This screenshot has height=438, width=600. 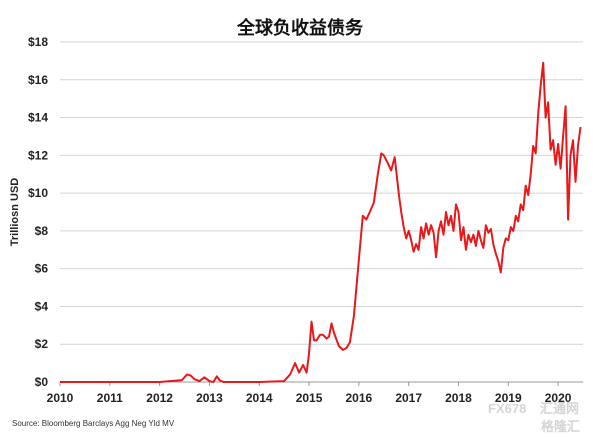 What do you see at coordinates (60, 398) in the screenshot?
I see `x-tick-label: 2010` at bounding box center [60, 398].